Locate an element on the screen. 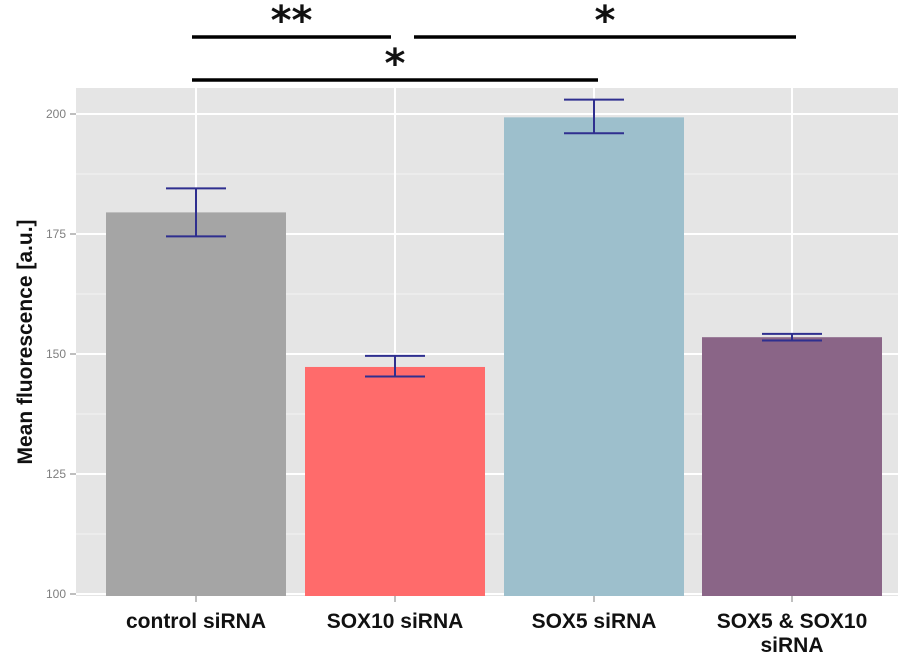 Image resolution: width=898 pixels, height=658 pixels. x-tick-label-line: control siRNA is located at coordinates (196, 621).